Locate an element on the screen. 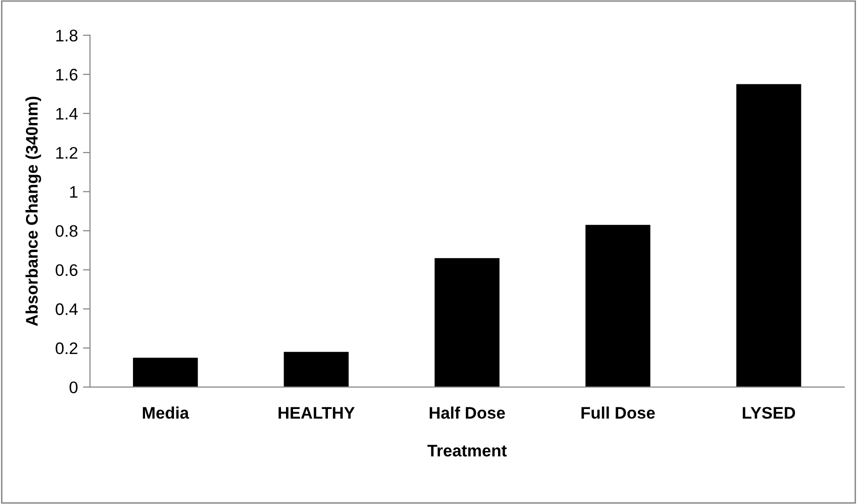 This screenshot has width=857, height=504. y-tick-label: 1 is located at coordinates (74, 192).